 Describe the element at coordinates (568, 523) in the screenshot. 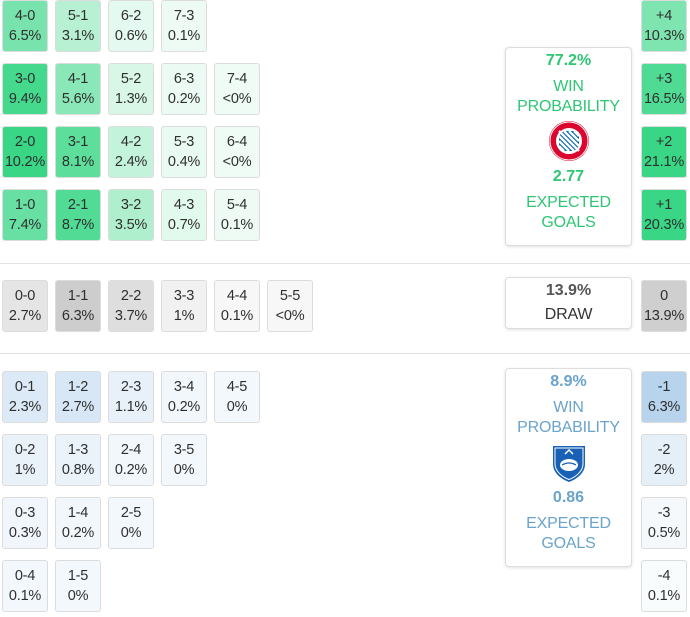

I see `away-xg-label-line1: EXPECTED` at that location.